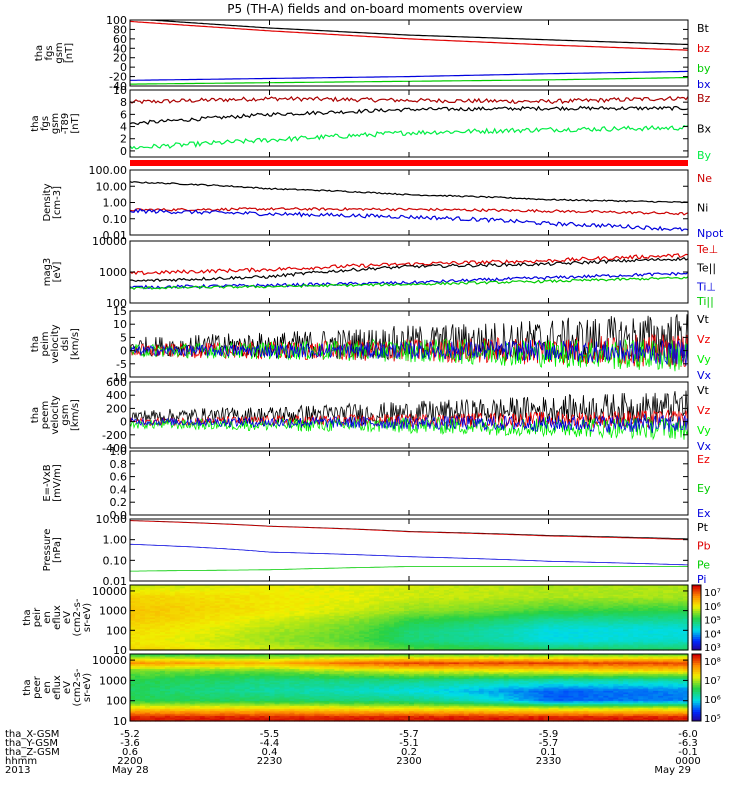  What do you see at coordinates (57, 202) in the screenshot?
I see `y-axis-label: [cm-3]` at bounding box center [57, 202].